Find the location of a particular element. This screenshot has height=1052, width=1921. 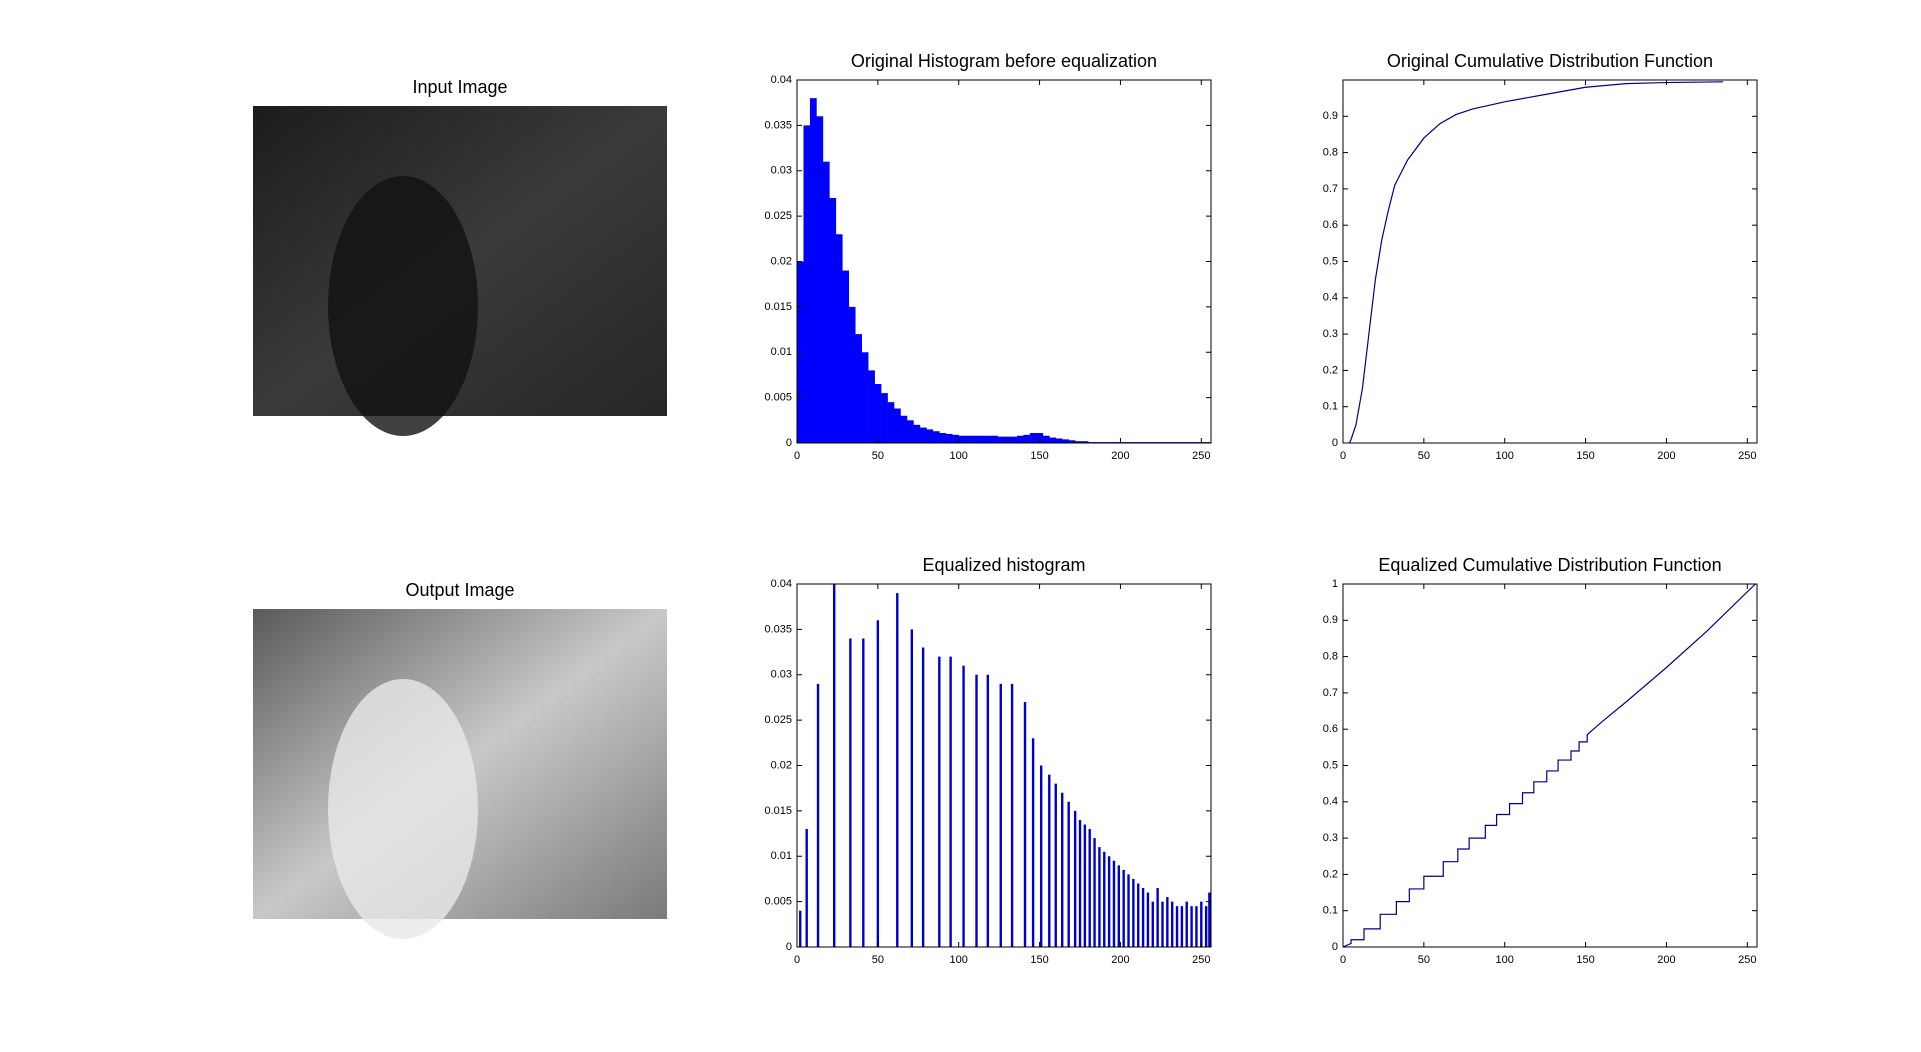

y-tick-label: 0.6 is located at coordinates (1330, 225).